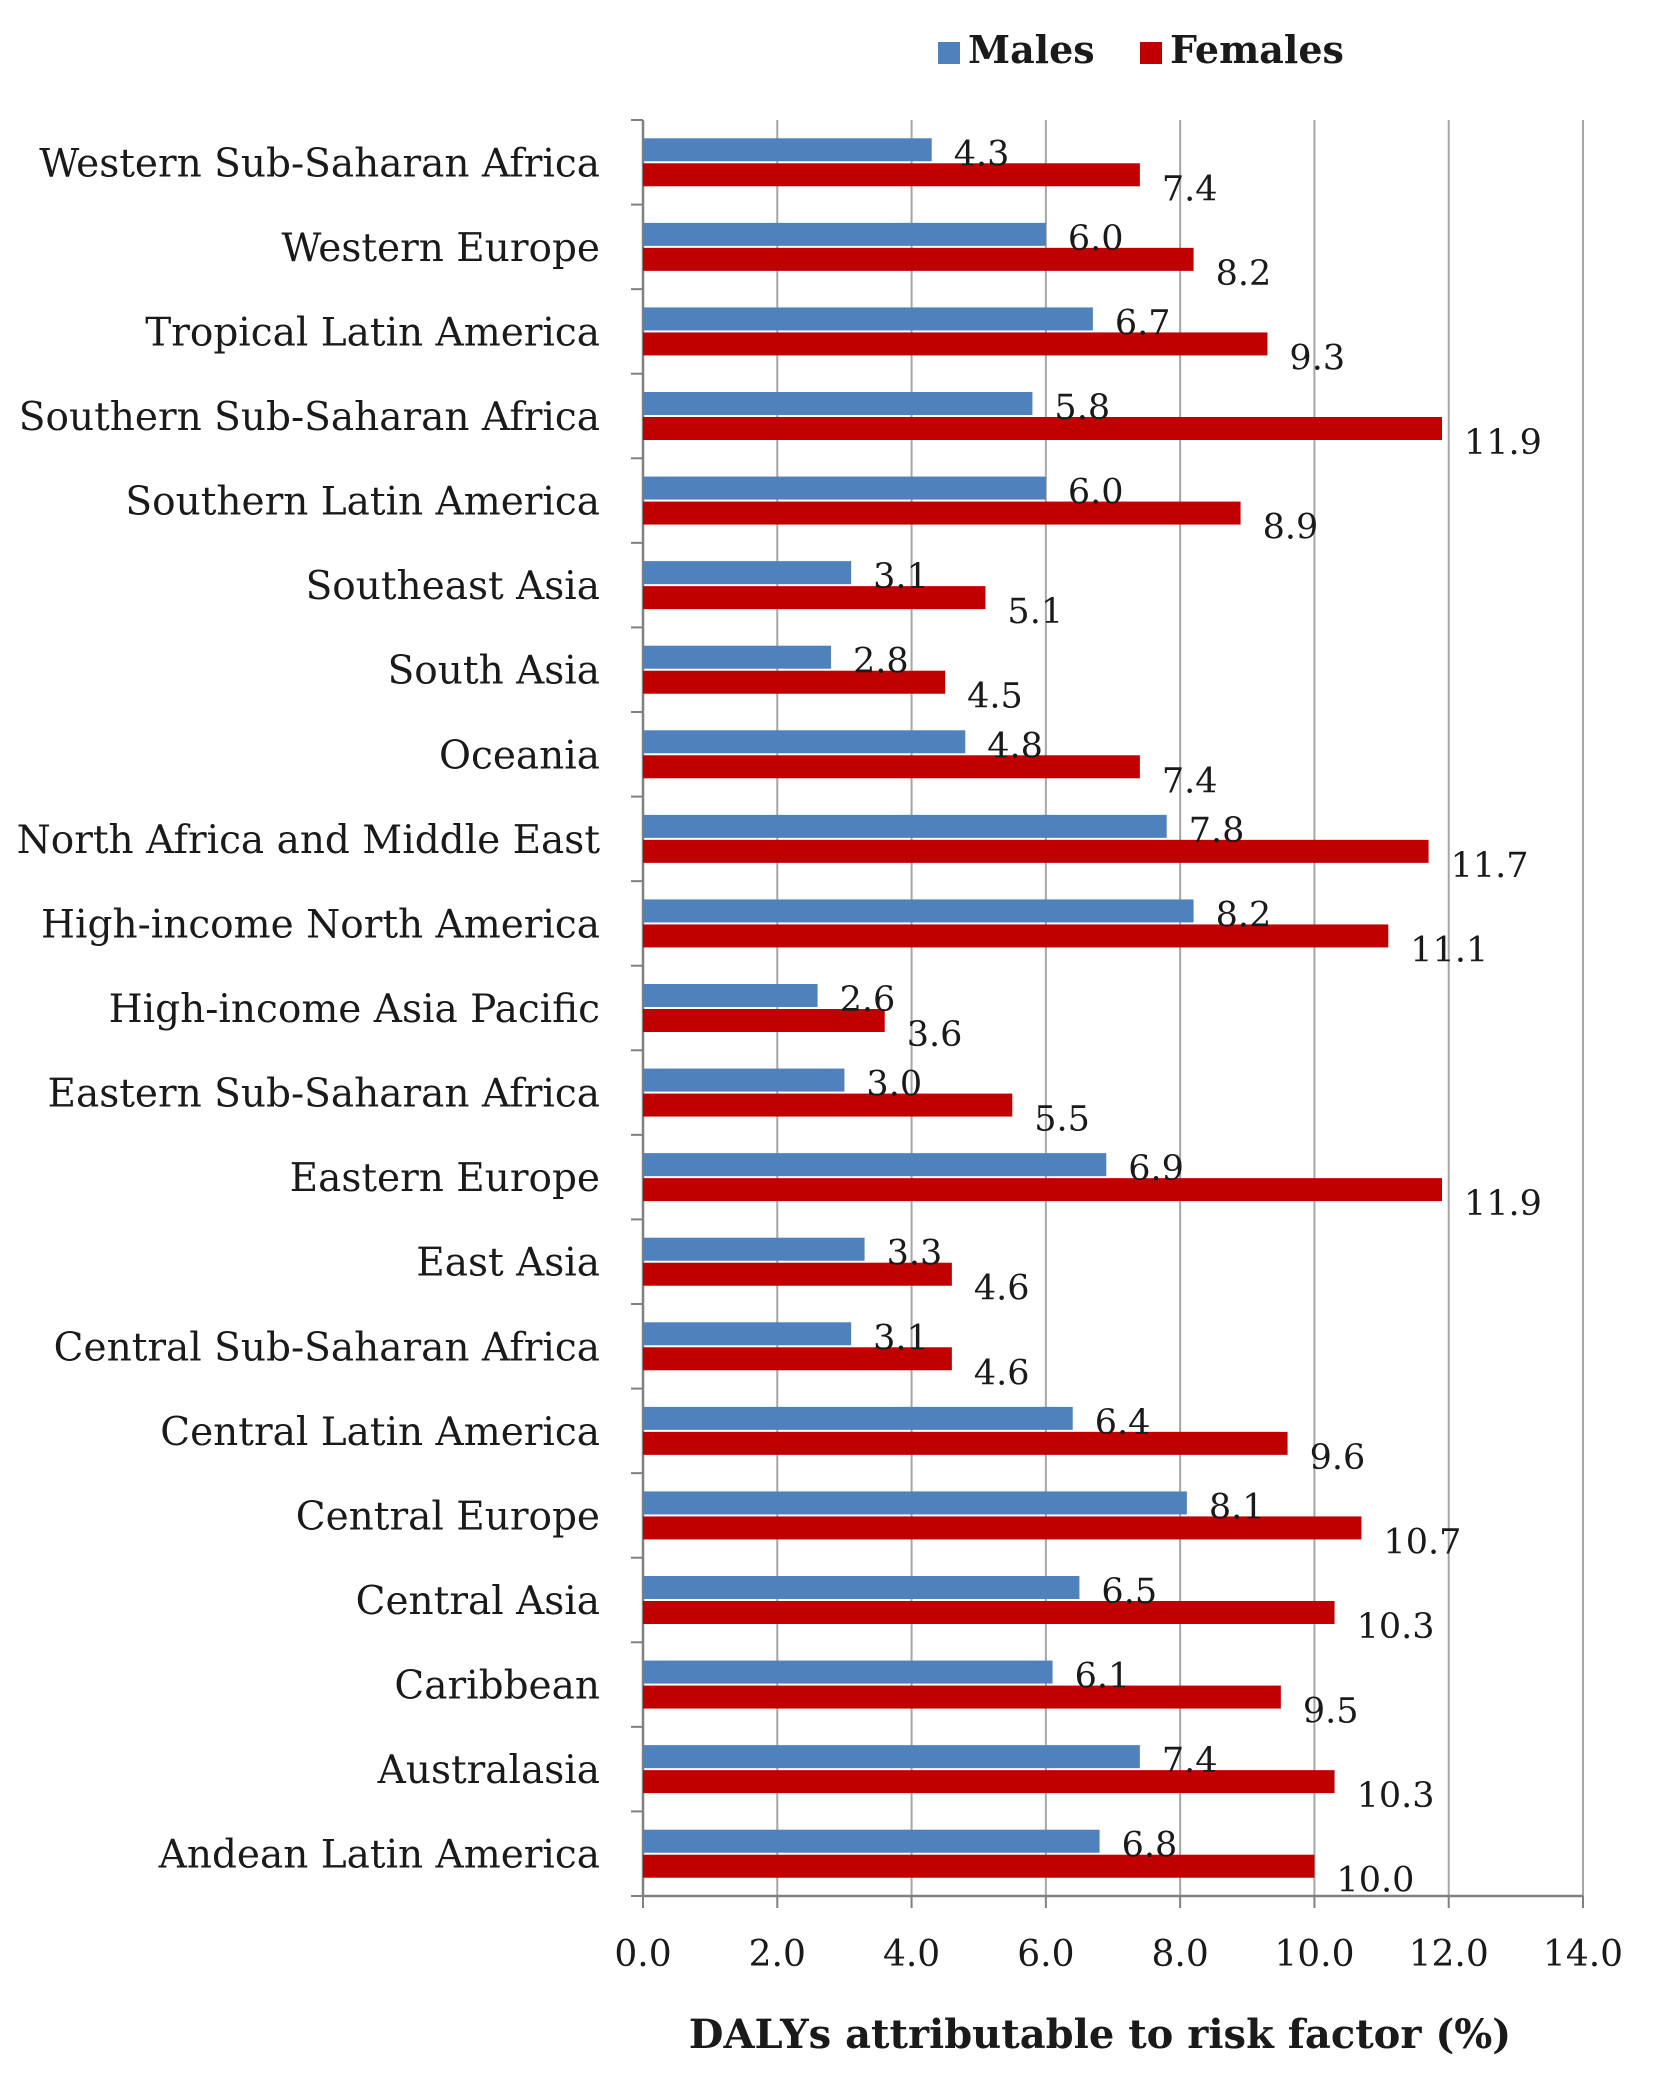 The height and width of the screenshot is (2087, 1663). Describe the element at coordinates (642, 1954) in the screenshot. I see `x-tick-label: 0.0` at that location.